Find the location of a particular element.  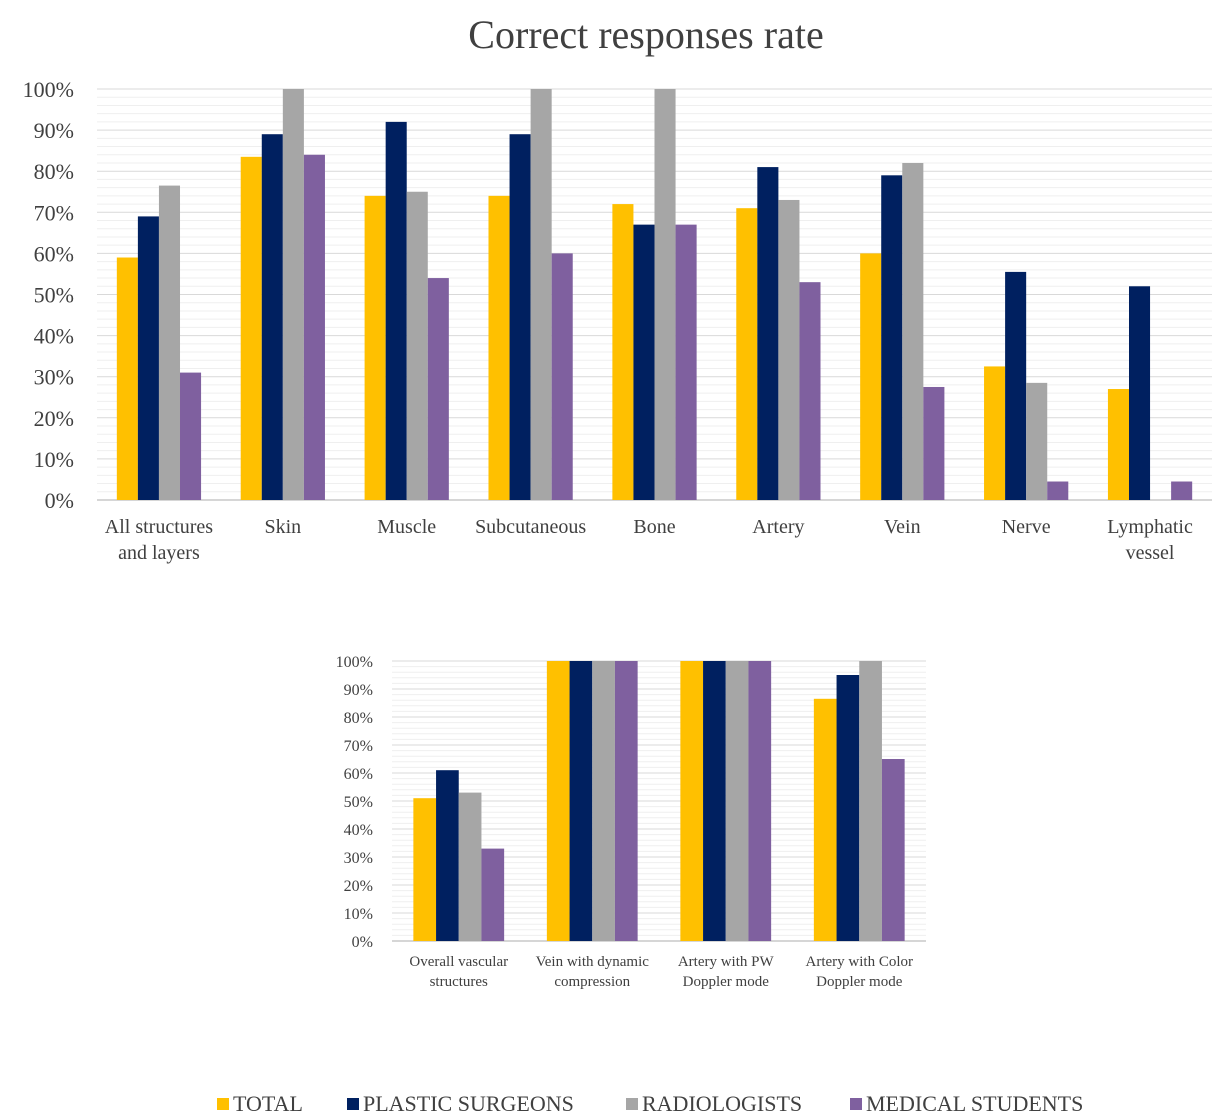

legend-label: RADIOLOGISTS is located at coordinates (722, 1103).